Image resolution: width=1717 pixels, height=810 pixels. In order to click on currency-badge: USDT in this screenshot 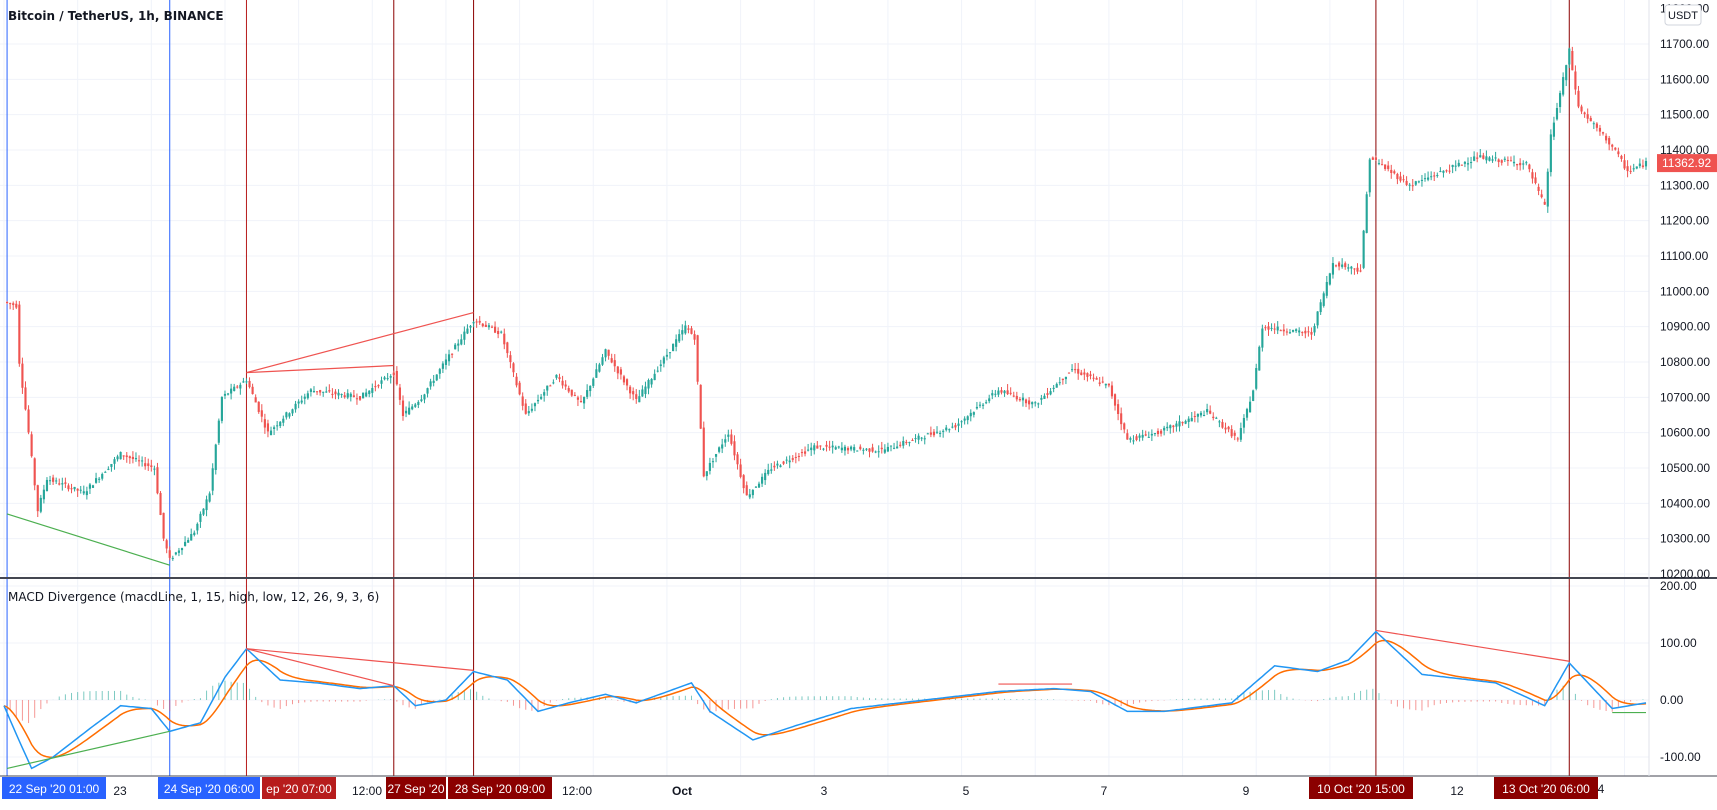, I will do `click(1683, 15)`.